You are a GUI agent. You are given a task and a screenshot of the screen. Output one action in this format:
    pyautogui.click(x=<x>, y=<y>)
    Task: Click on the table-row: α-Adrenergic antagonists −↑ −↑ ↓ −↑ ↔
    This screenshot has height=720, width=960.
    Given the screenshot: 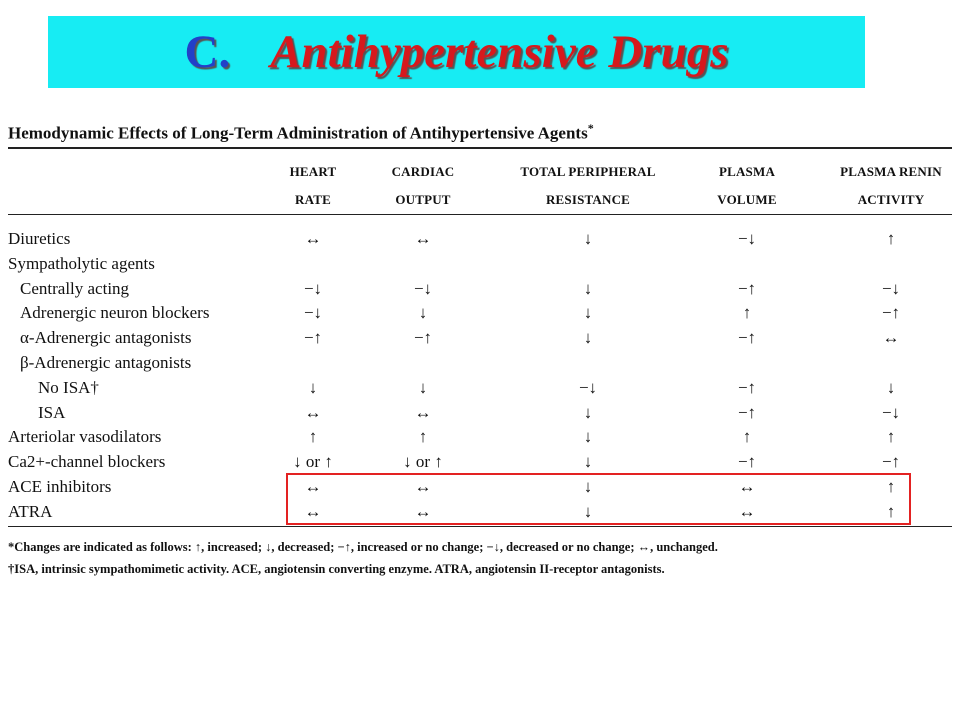 What is the action you would take?
    pyautogui.click(x=480, y=337)
    